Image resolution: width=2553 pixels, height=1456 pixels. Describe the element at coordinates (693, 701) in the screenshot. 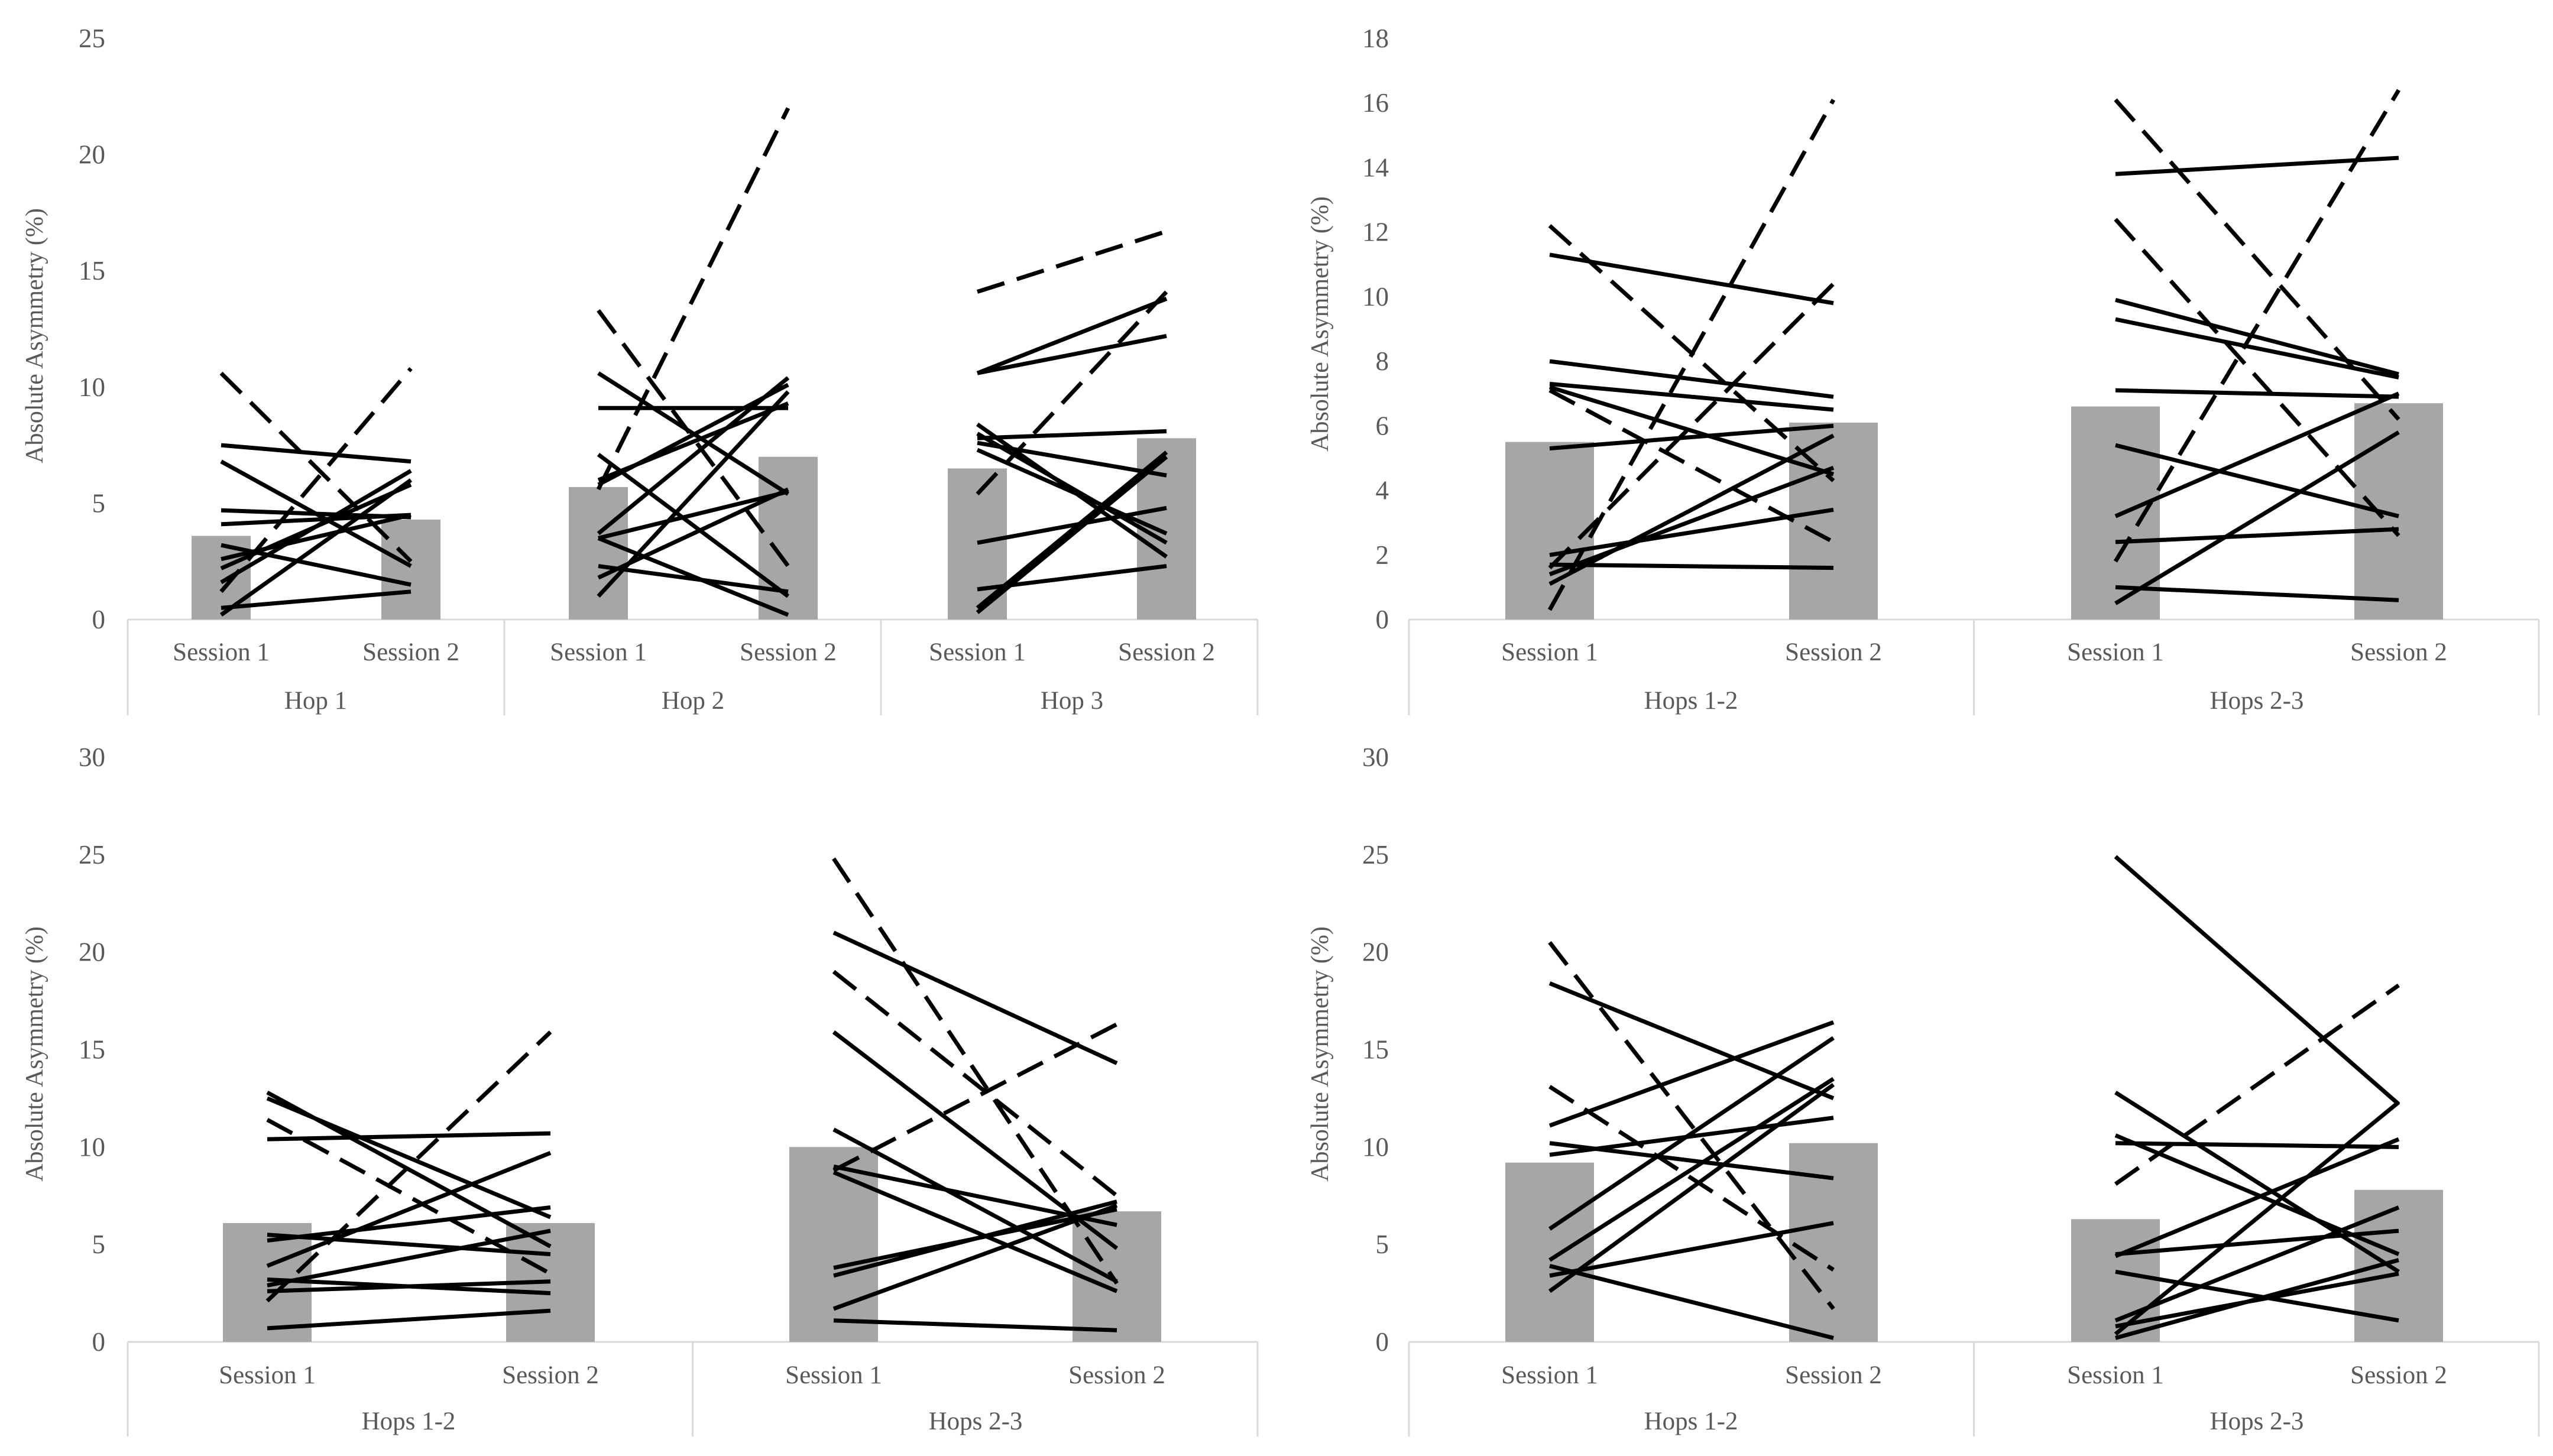

I see `group-label-hop-2: Hop 2` at that location.